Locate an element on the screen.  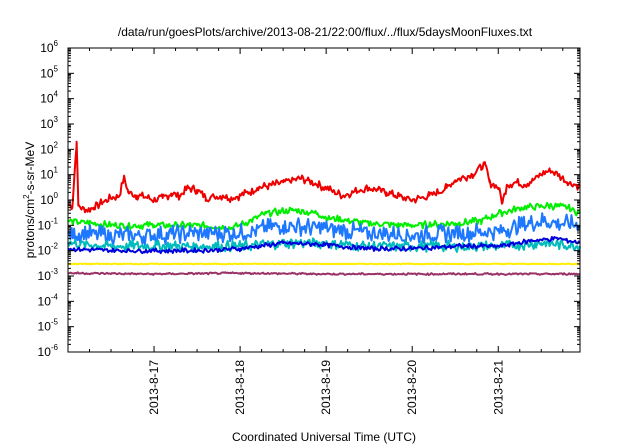
x-tick-label: 2013-8-19 is located at coordinates (326, 387).